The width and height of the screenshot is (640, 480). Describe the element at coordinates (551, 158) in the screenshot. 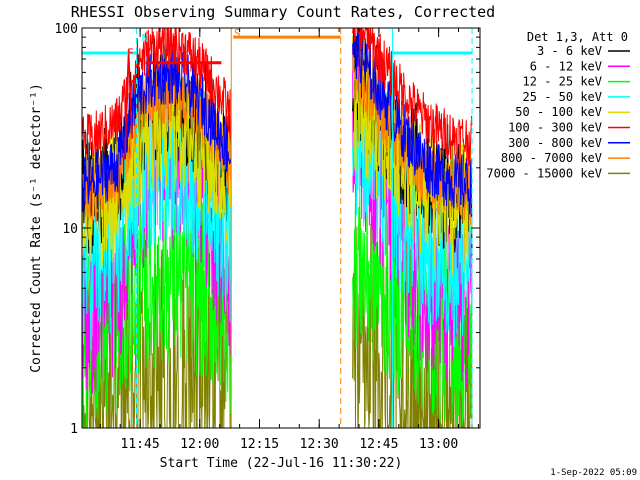

I see `legend-entry: 800 - 7000 keV` at that location.